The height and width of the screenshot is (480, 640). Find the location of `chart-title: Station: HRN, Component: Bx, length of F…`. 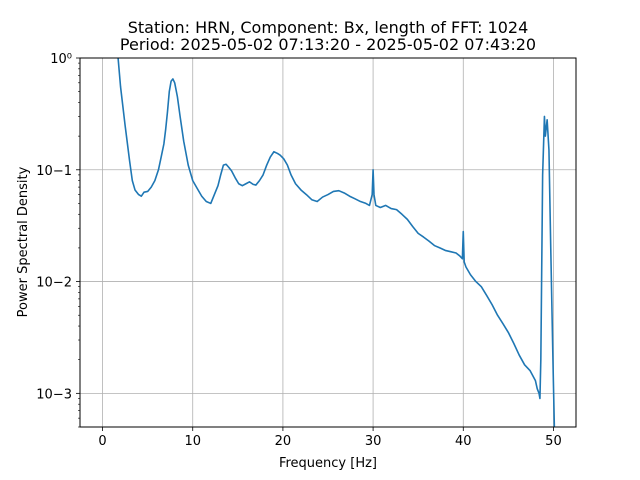

chart-title: Station: HRN, Component: Bx, length of F… is located at coordinates (328, 27).